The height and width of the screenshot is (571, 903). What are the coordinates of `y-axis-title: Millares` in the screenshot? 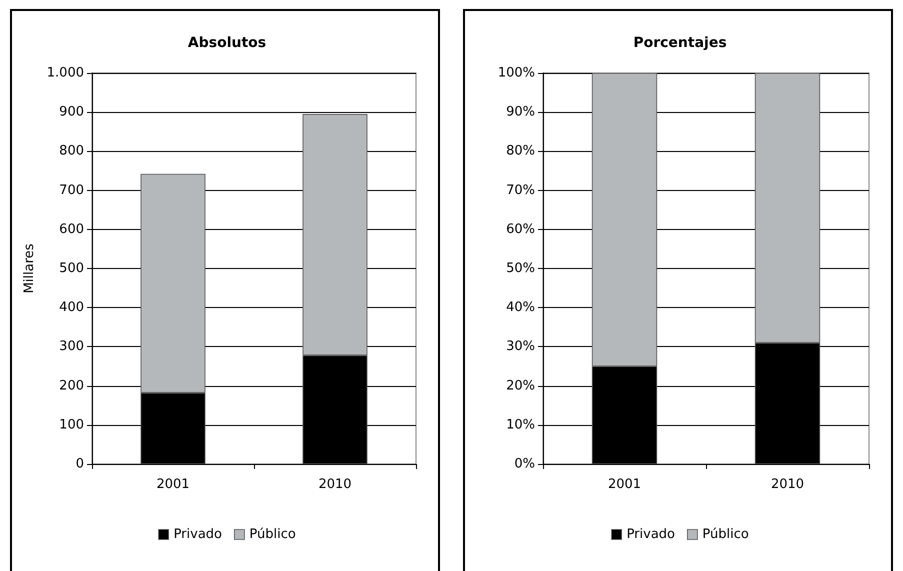 It's located at (29, 268).